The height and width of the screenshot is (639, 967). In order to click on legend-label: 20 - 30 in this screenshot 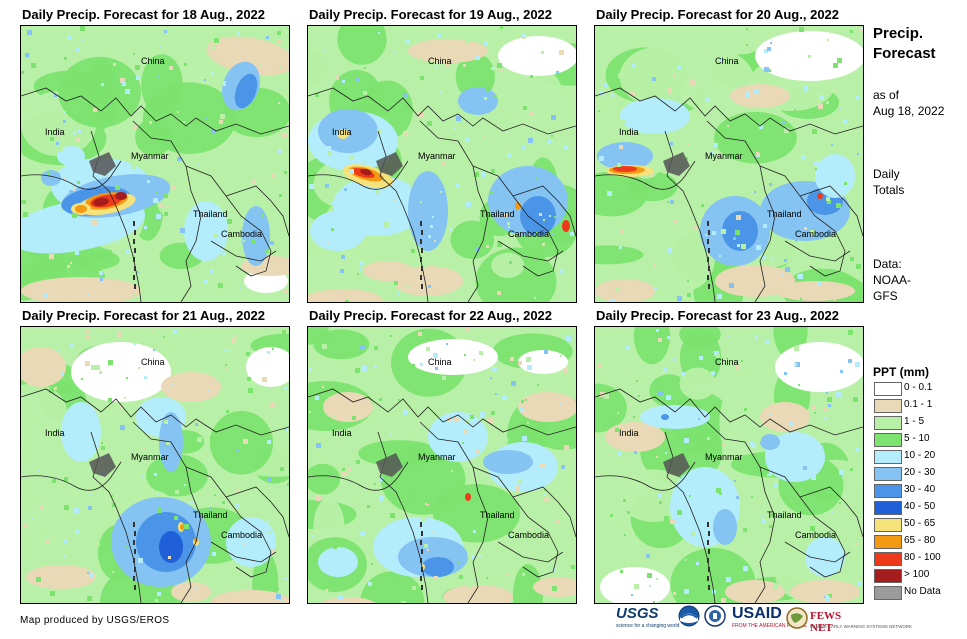, I will do `click(920, 472)`.